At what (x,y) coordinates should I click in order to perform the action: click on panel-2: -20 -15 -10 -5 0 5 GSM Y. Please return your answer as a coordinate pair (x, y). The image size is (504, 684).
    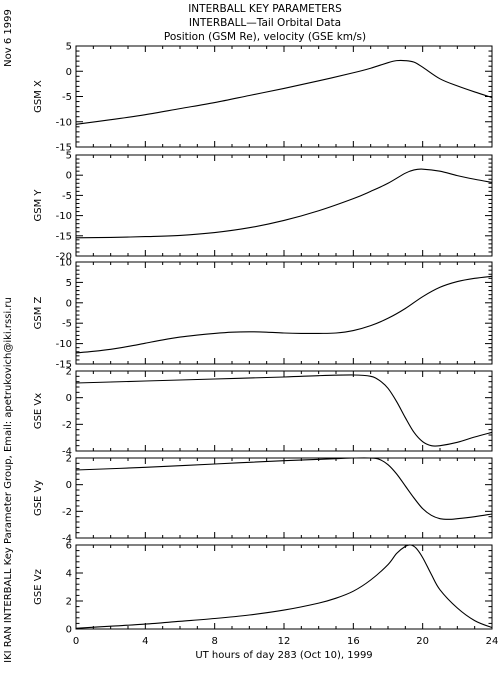
    Looking at the image, I should click on (263, 207).